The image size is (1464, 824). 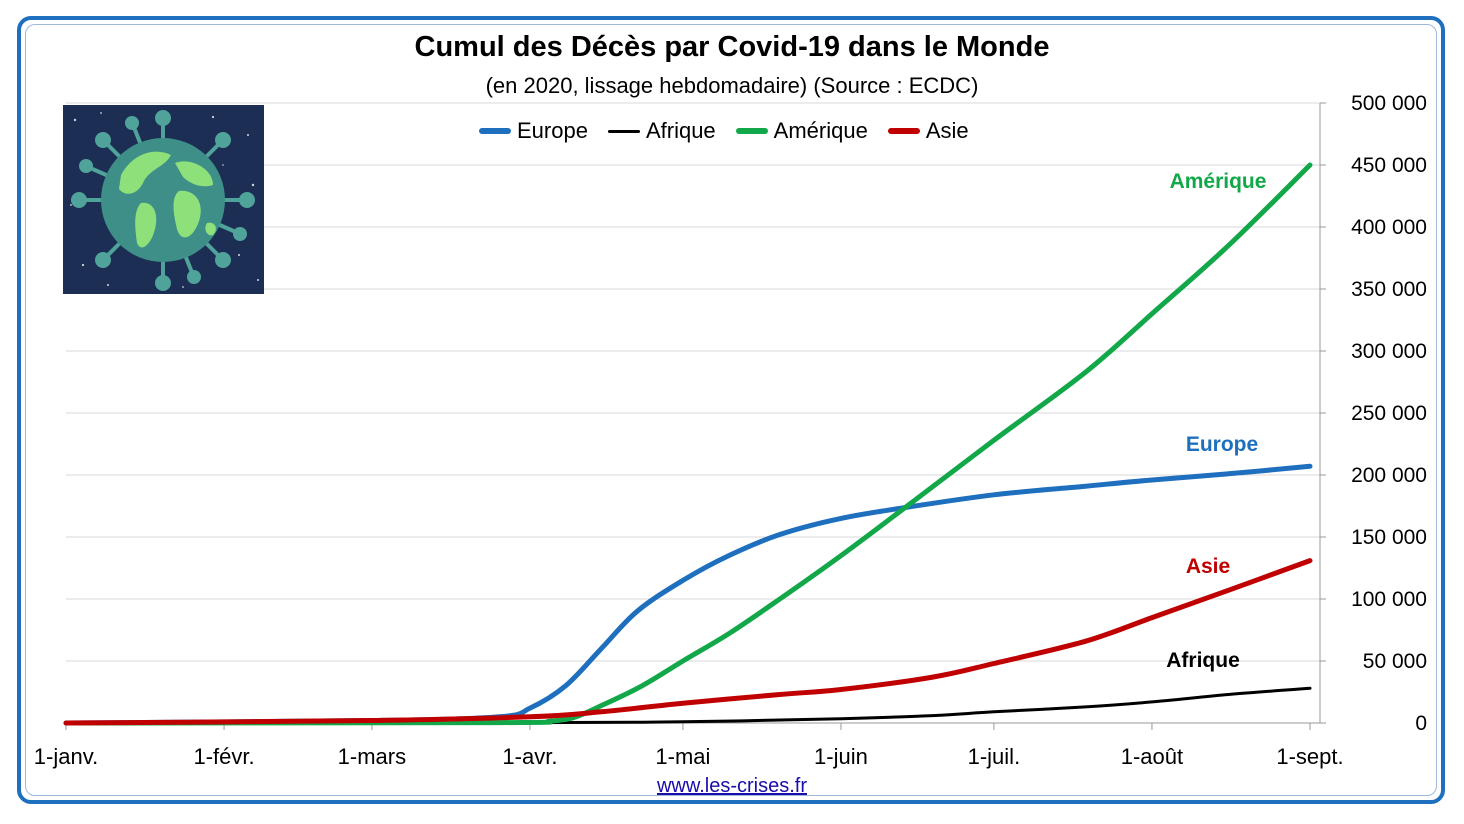 I want to click on legend-item-amerique: Amérique, so click(x=801, y=131).